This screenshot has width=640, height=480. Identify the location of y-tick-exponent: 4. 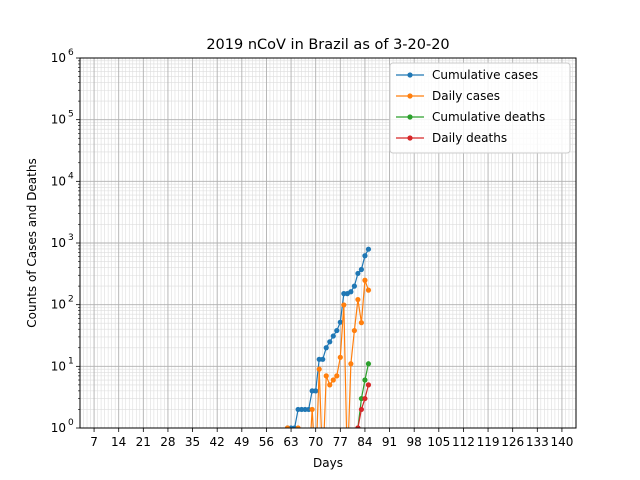
(71, 176).